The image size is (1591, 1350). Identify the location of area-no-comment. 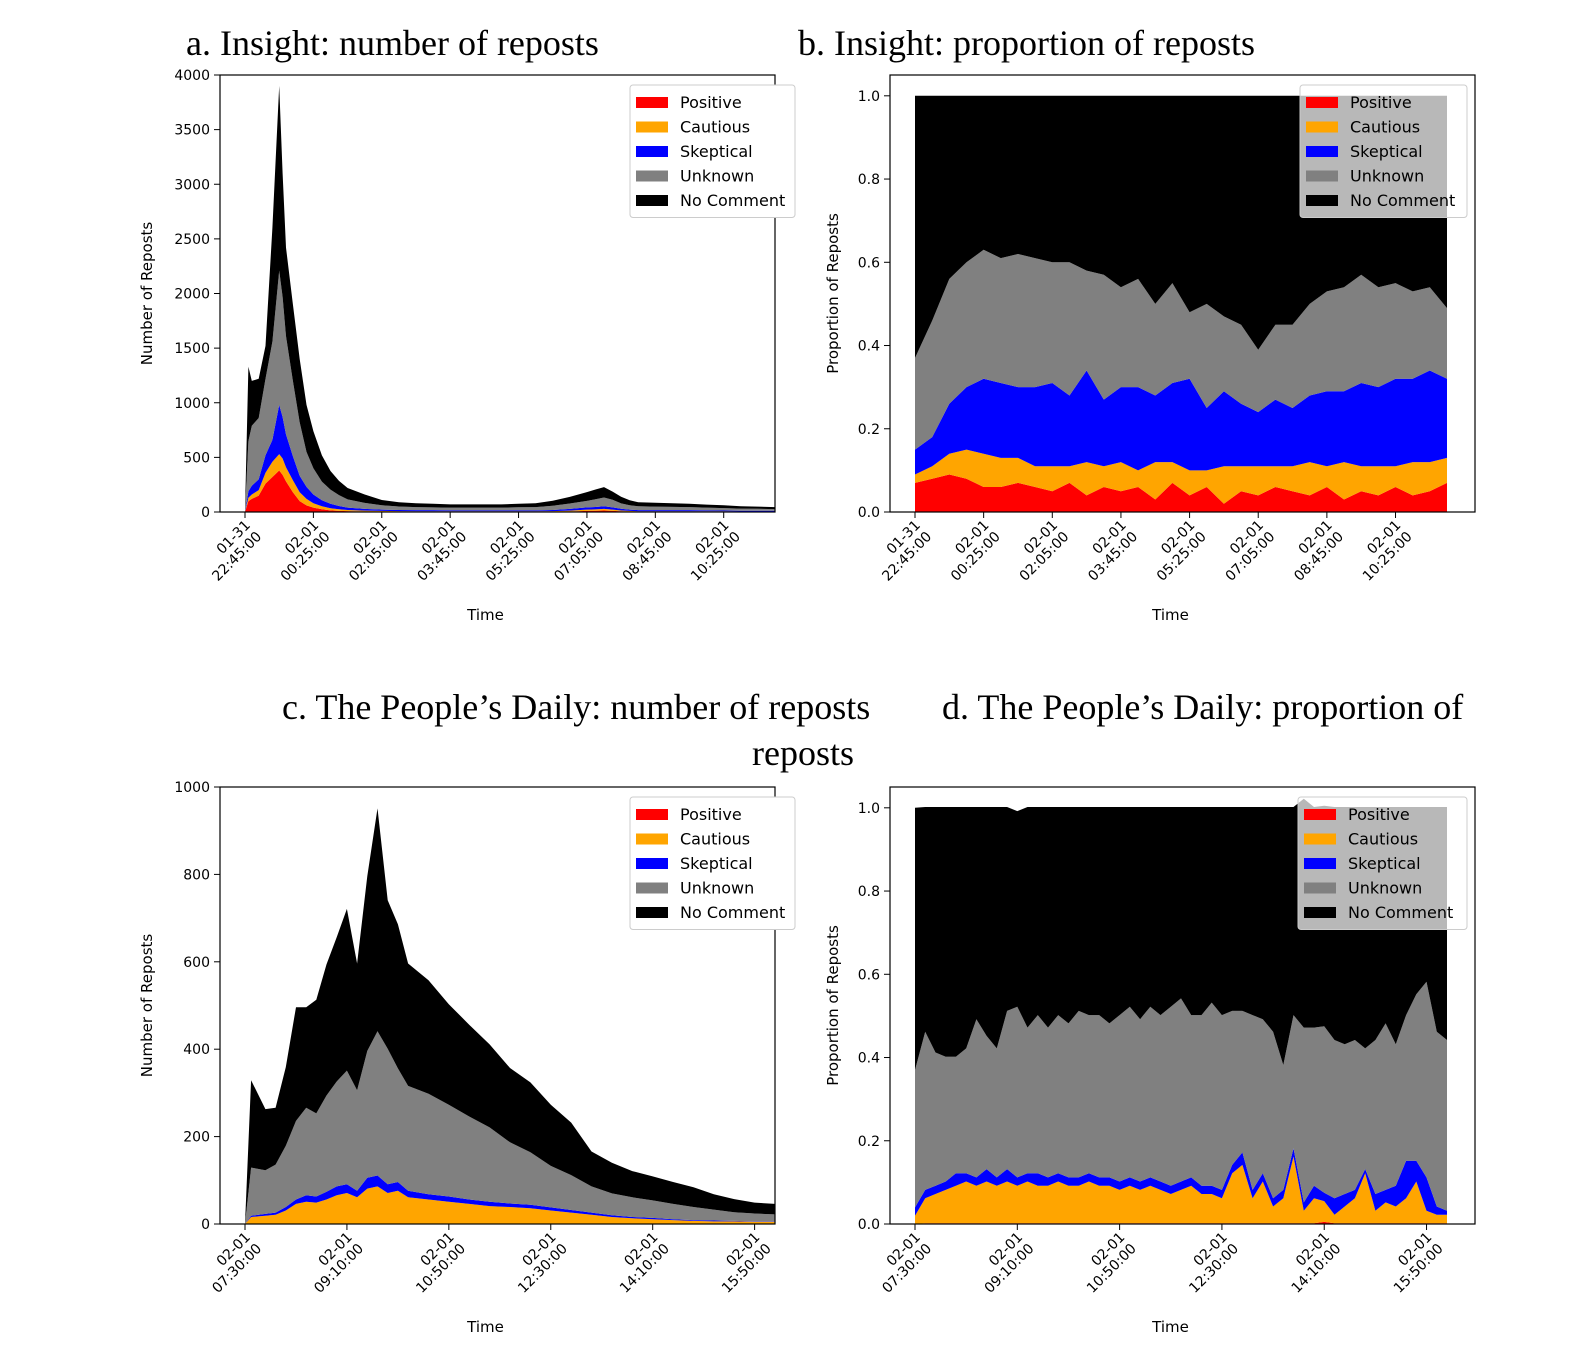
(510, 1016).